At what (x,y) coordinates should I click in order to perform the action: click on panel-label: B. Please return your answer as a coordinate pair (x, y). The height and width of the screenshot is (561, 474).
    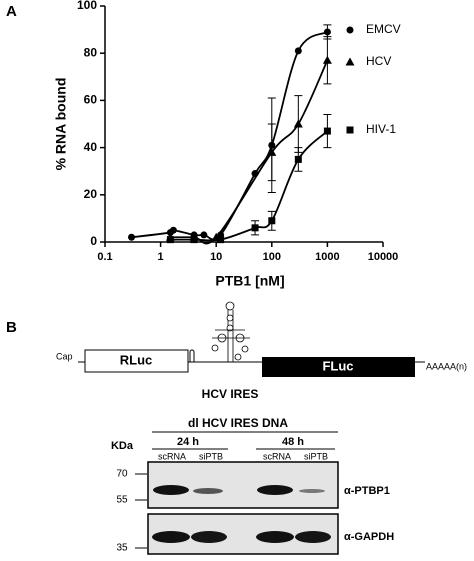
    Looking at the image, I should click on (11, 327).